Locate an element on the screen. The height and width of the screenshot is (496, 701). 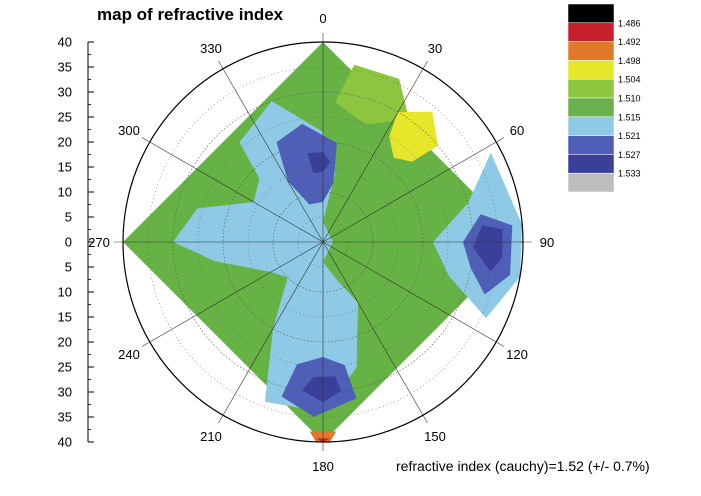
radial-tick-label: 0 is located at coordinates (68, 242).